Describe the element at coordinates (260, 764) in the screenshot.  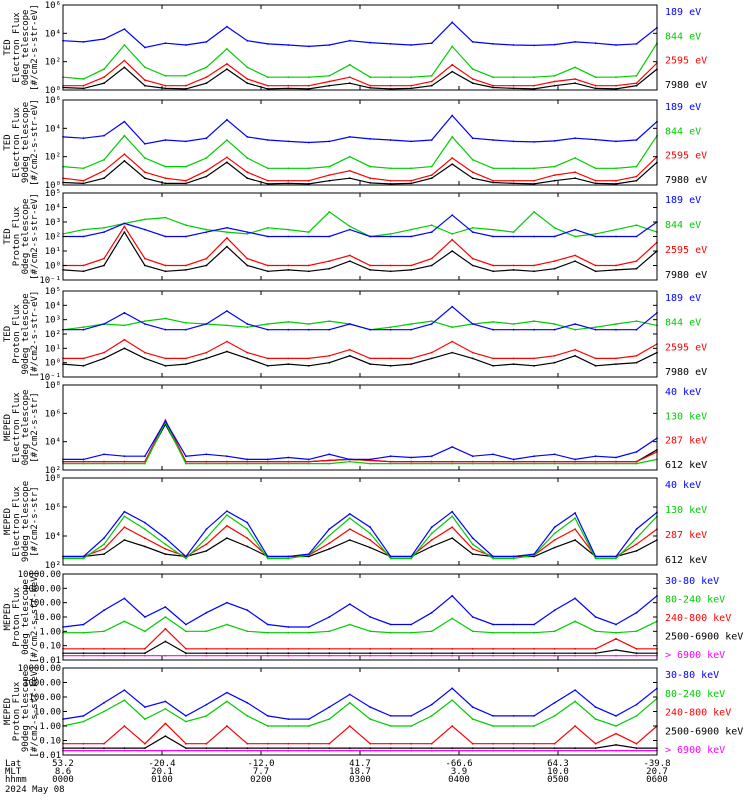
I see `footer-lat-value: -12.0` at that location.